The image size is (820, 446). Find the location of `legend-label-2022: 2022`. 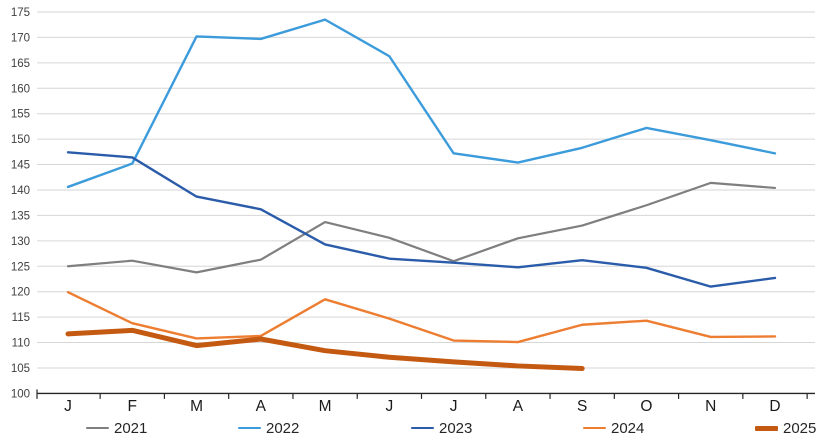

legend-label-2022: 2022 is located at coordinates (283, 428).